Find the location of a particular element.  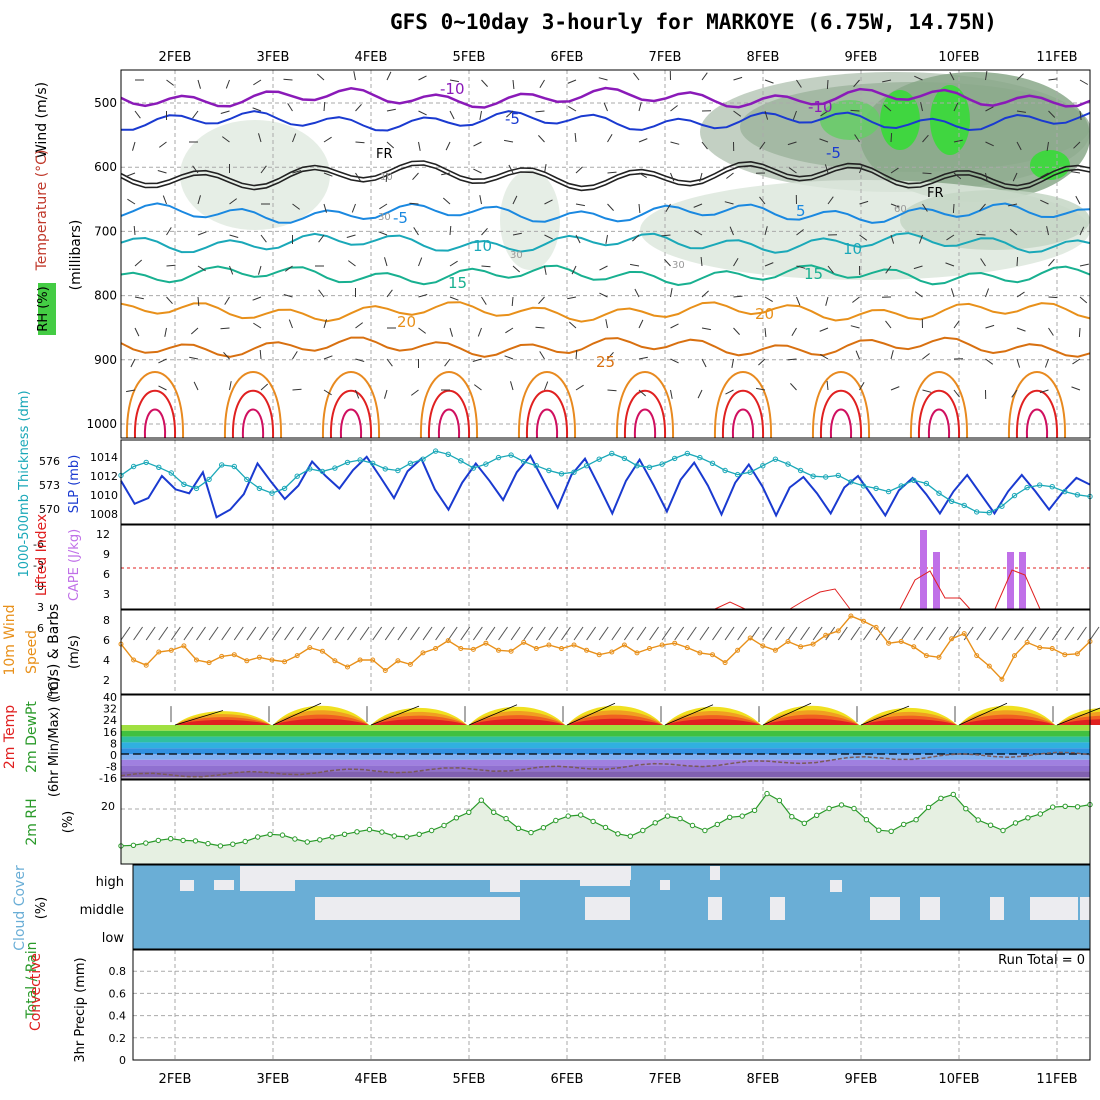

freezing-level-line is located at coordinates (605, 174).